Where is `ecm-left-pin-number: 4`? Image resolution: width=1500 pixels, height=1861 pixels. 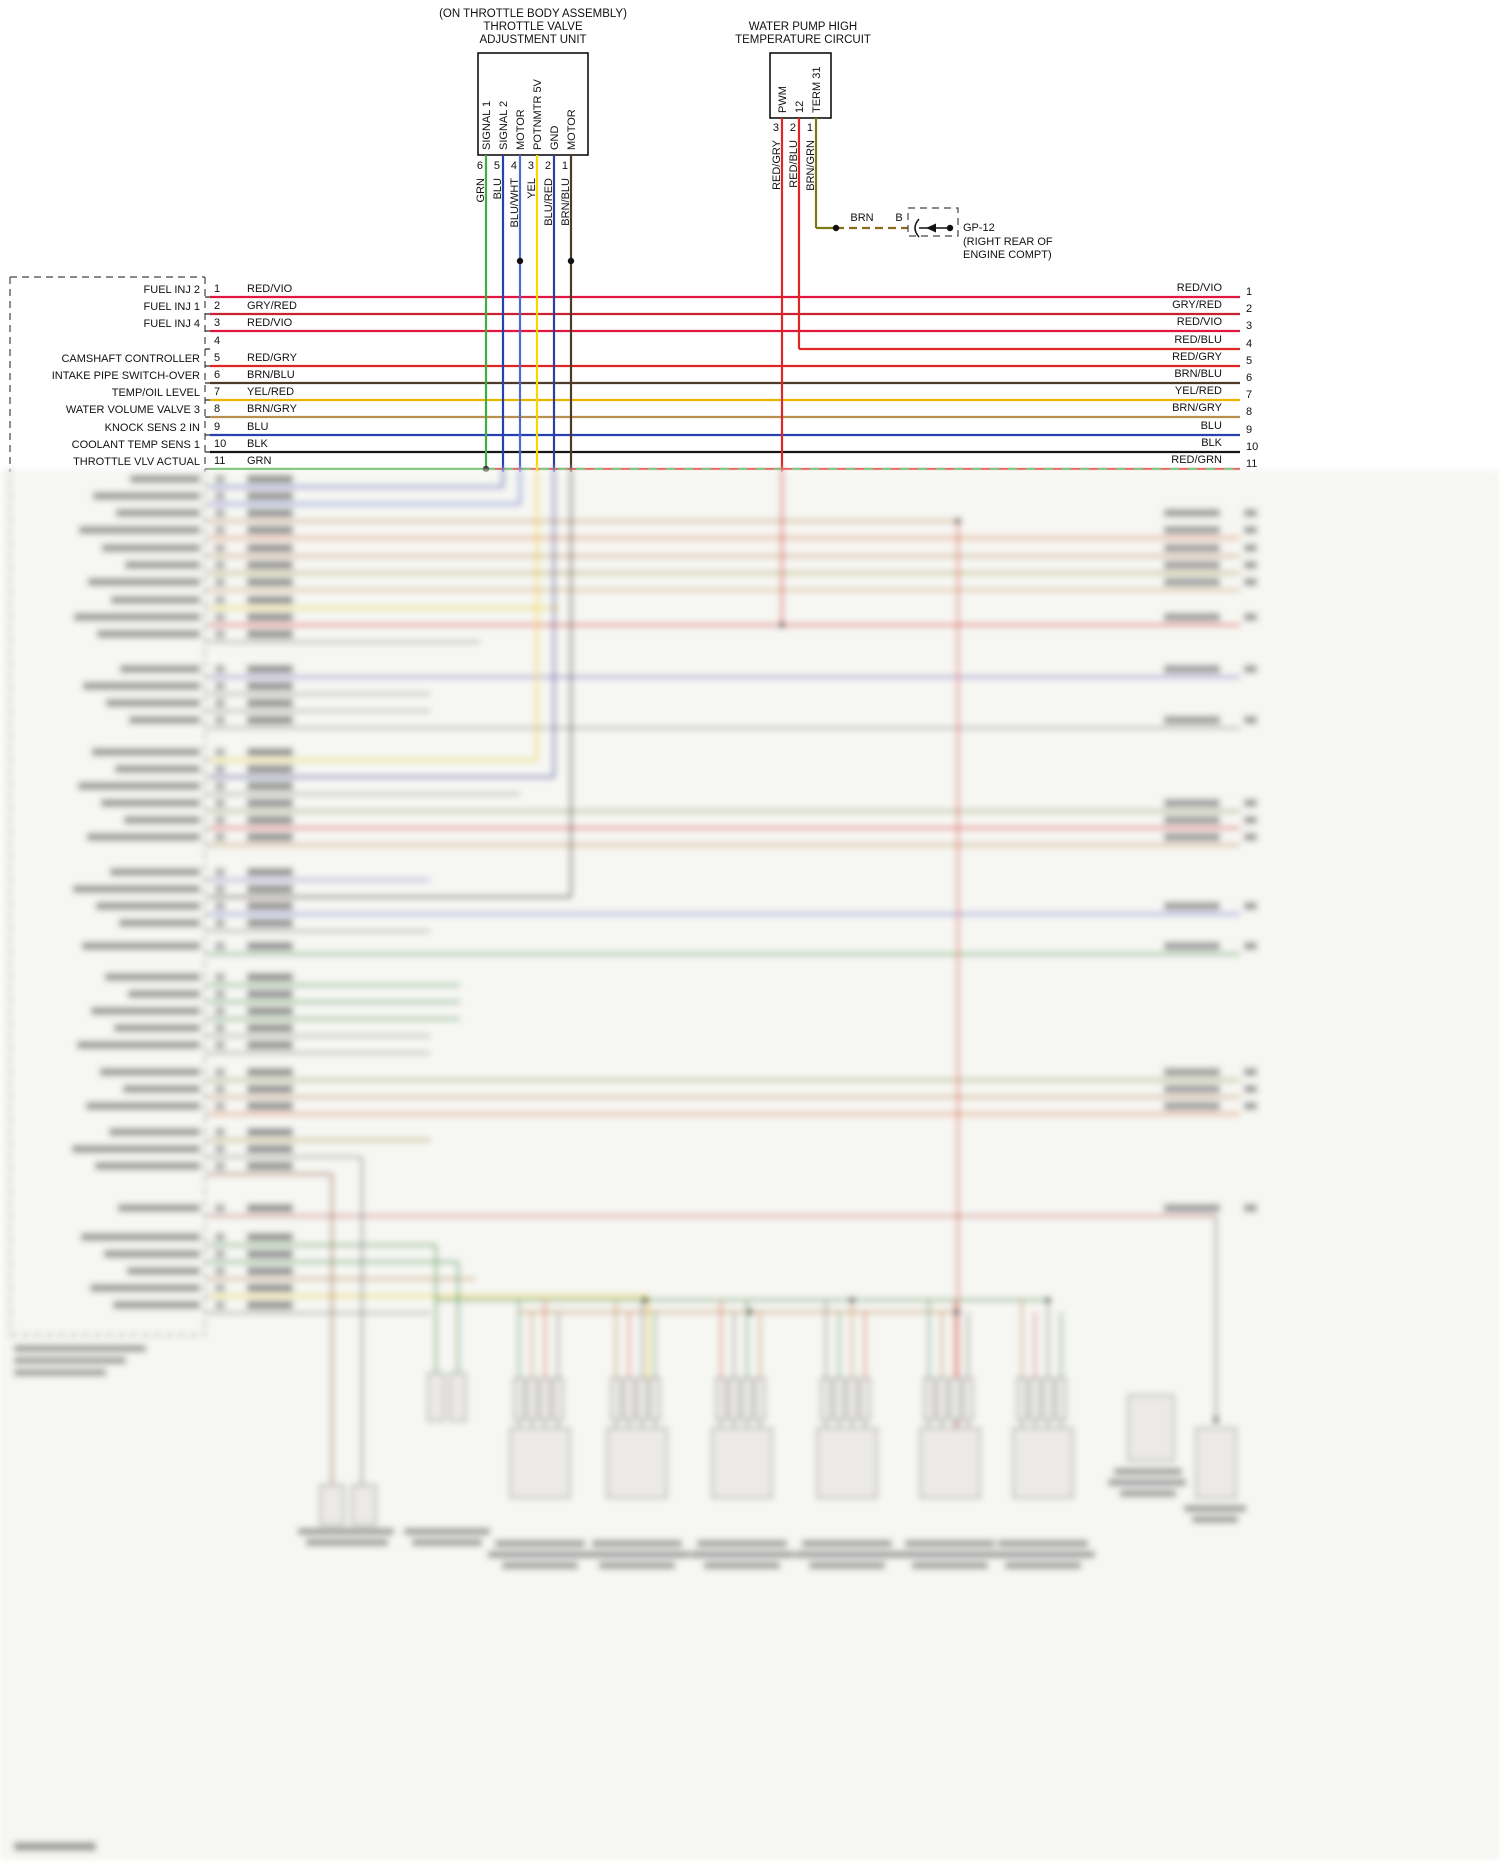 ecm-left-pin-number: 4 is located at coordinates (217, 341).